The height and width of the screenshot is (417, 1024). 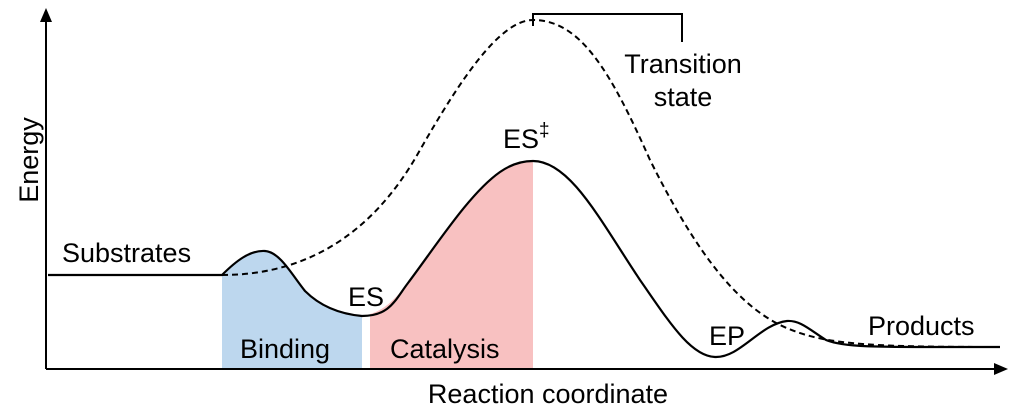 What do you see at coordinates (126, 253) in the screenshot?
I see `substrates-label: Substrates` at bounding box center [126, 253].